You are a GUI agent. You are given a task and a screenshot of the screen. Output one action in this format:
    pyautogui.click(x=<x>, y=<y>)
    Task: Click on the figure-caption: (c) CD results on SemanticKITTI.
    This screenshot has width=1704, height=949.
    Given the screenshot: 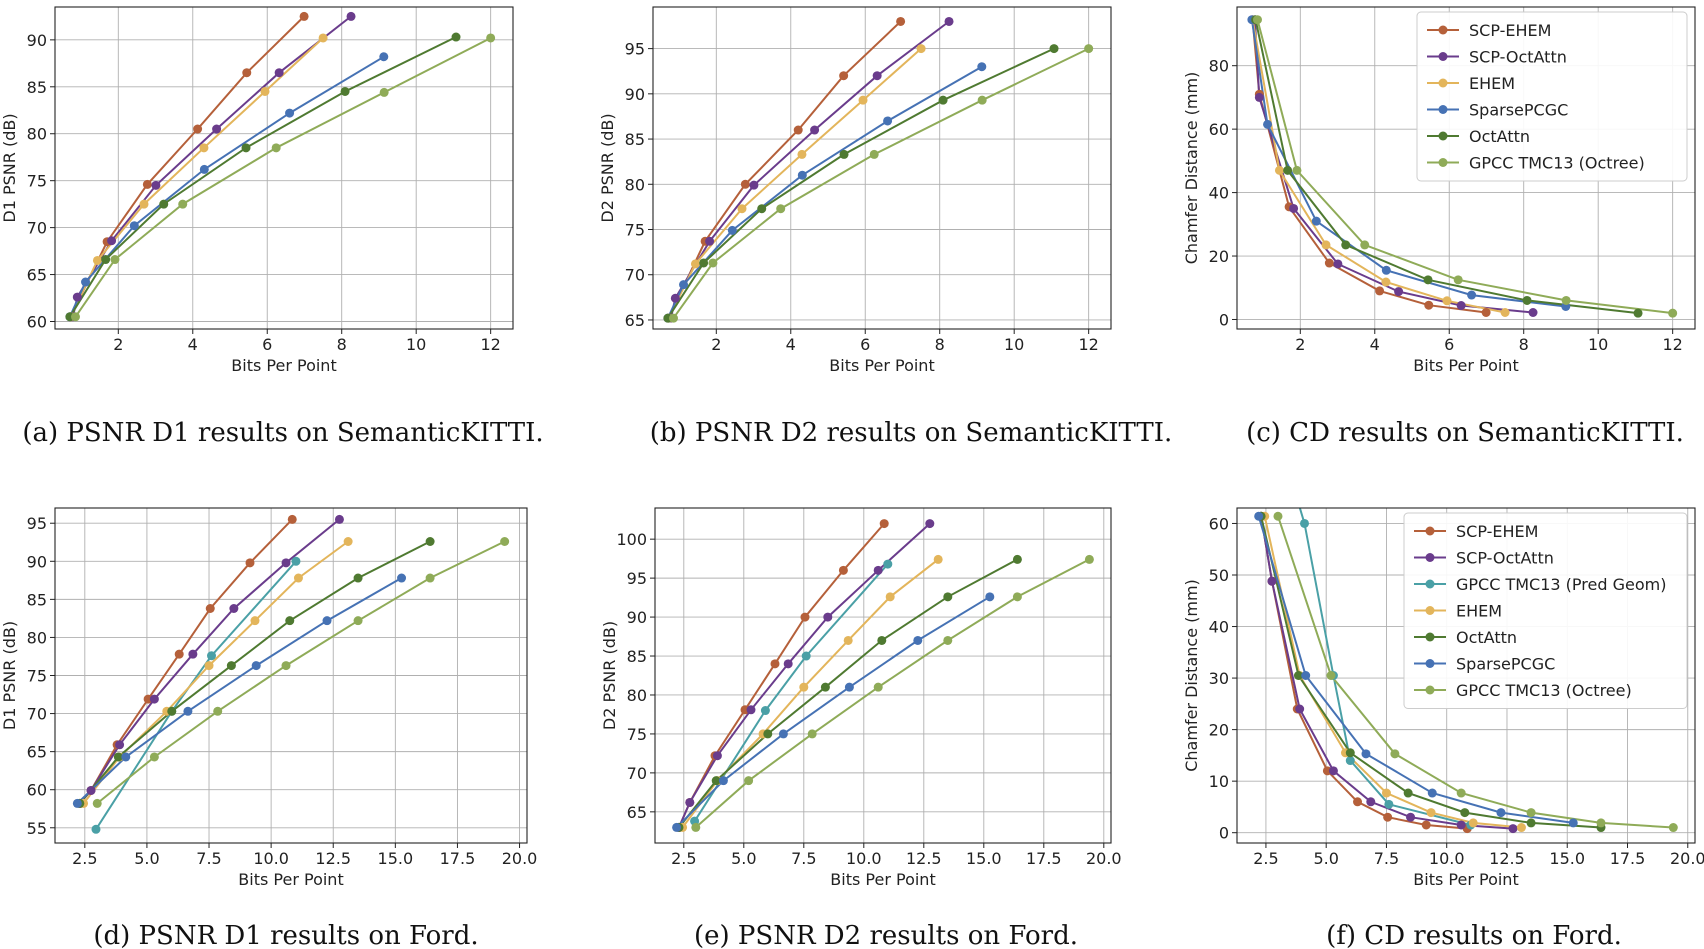 What is the action you would take?
    pyautogui.click(x=1465, y=433)
    